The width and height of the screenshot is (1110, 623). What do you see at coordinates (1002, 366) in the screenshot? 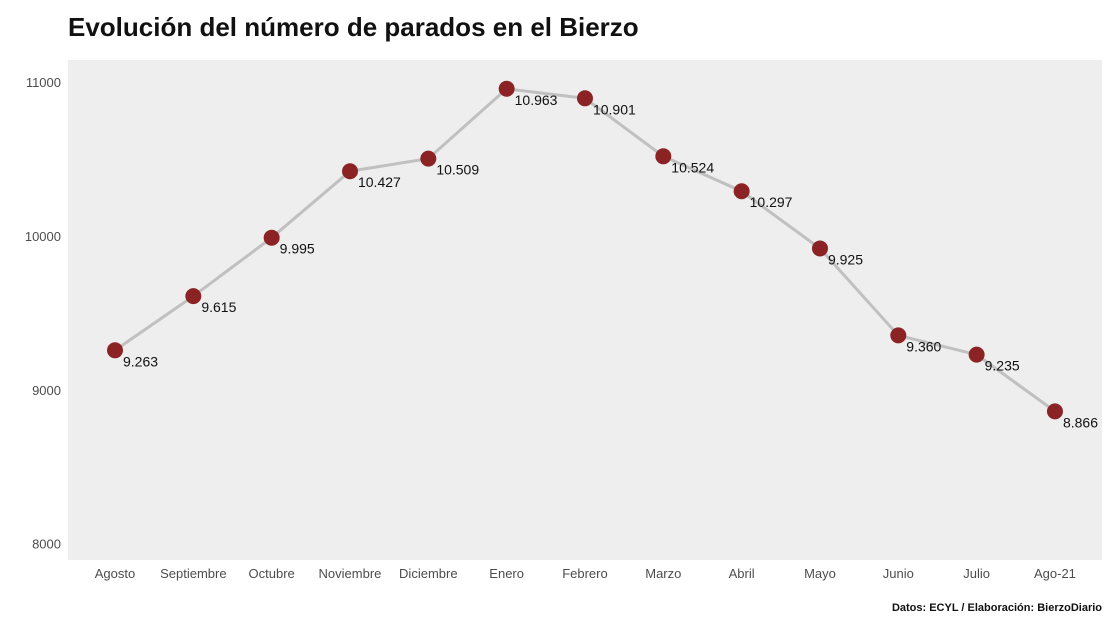
I see `data-label: 9.235` at bounding box center [1002, 366].